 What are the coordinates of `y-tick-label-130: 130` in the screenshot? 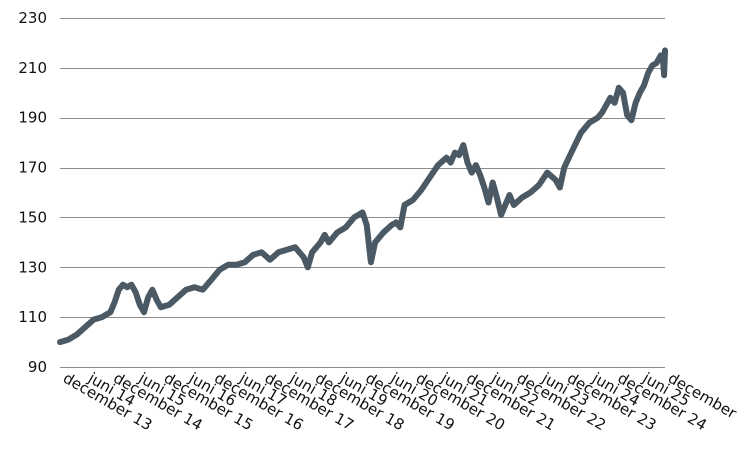 It's located at (32, 267).